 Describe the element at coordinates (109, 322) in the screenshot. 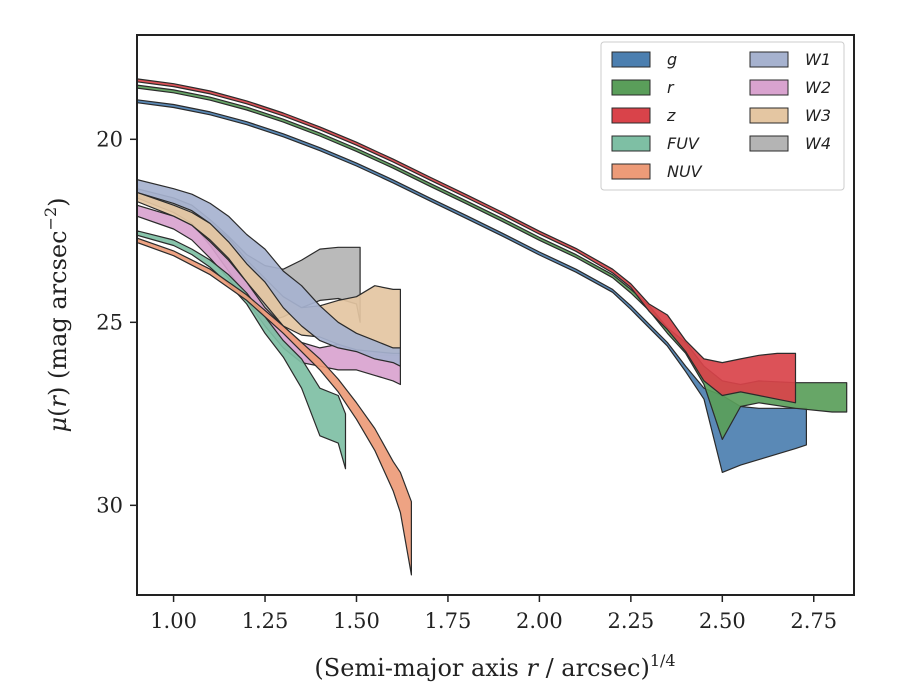

I see `y-tick-label: 25` at that location.